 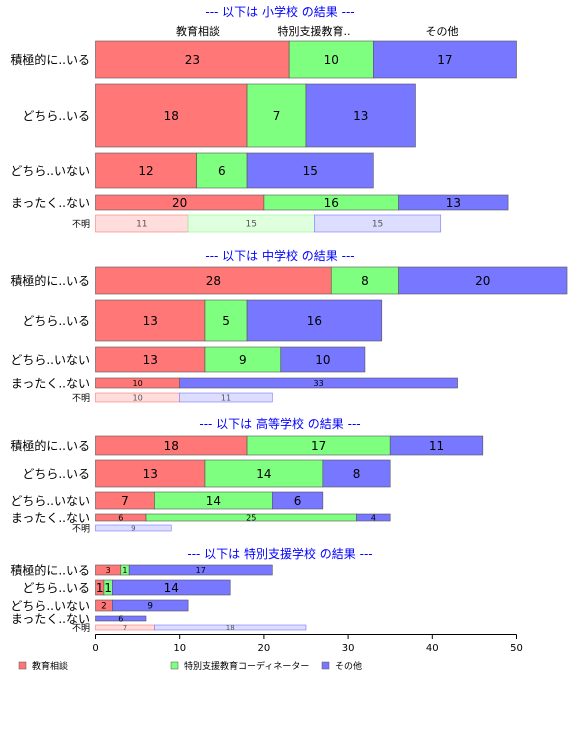 What do you see at coordinates (279, 553) in the screenshot?
I see `group-title: --- 以下は 特別支援学校 の結果 ---` at bounding box center [279, 553].